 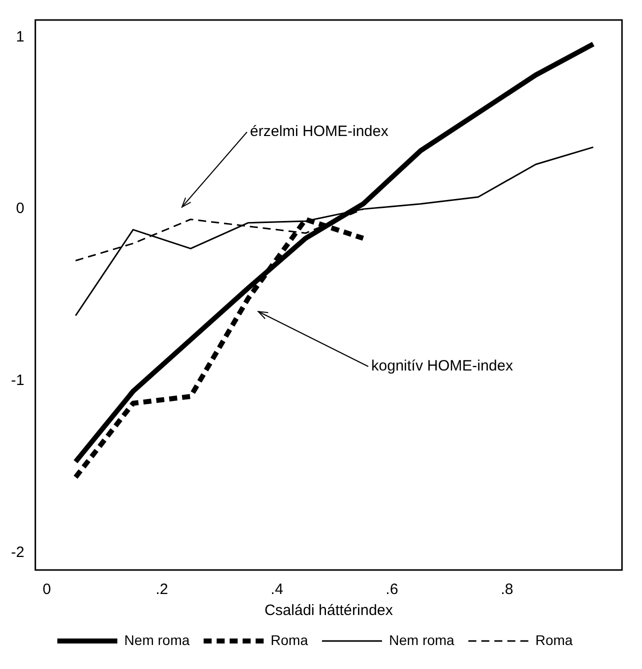 I want to click on y-tick-label: 0, so click(x=20, y=209).